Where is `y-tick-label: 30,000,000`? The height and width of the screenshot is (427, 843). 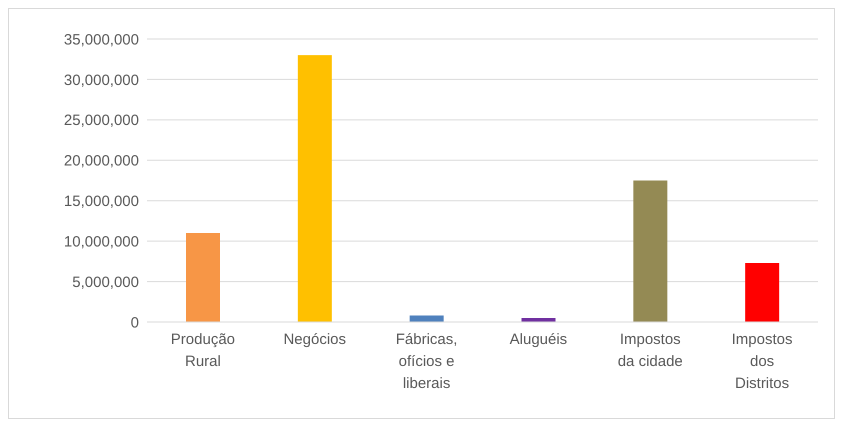
y-tick-label: 30,000,000 is located at coordinates (101, 80).